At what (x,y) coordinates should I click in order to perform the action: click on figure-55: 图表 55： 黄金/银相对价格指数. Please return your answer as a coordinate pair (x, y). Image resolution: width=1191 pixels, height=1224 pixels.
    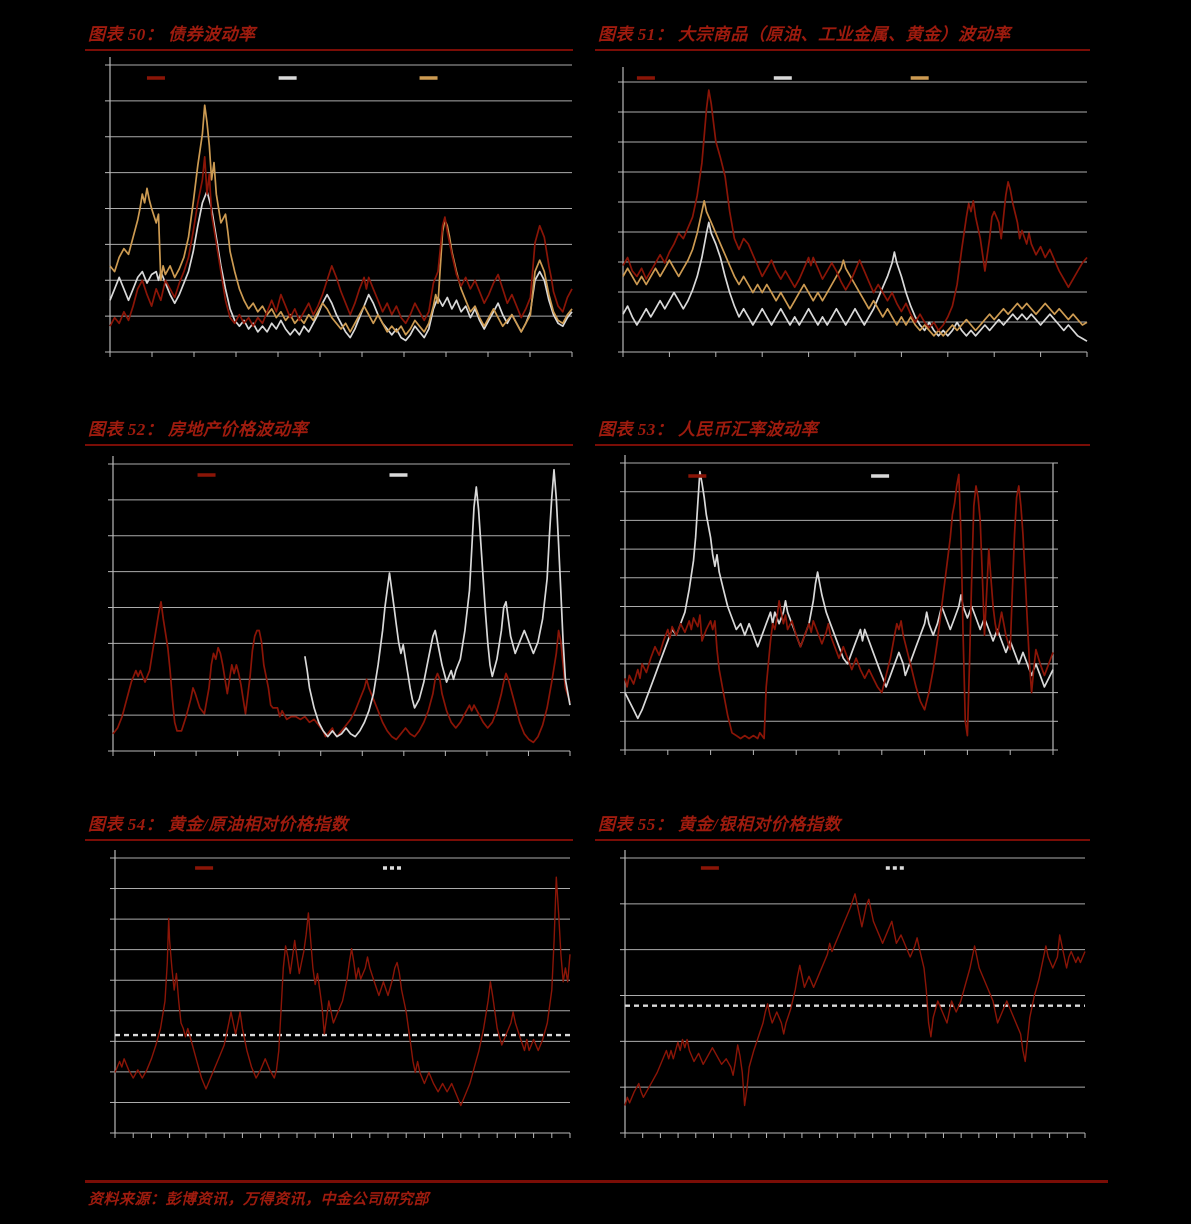
    Looking at the image, I should click on (842, 974).